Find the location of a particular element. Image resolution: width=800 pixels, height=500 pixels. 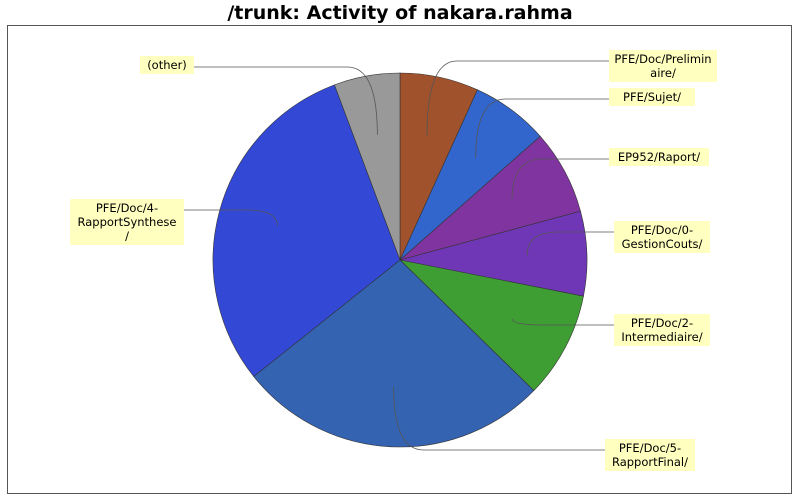

slice-label: PFE/Doc/2- Intermediaire/ is located at coordinates (662, 330).